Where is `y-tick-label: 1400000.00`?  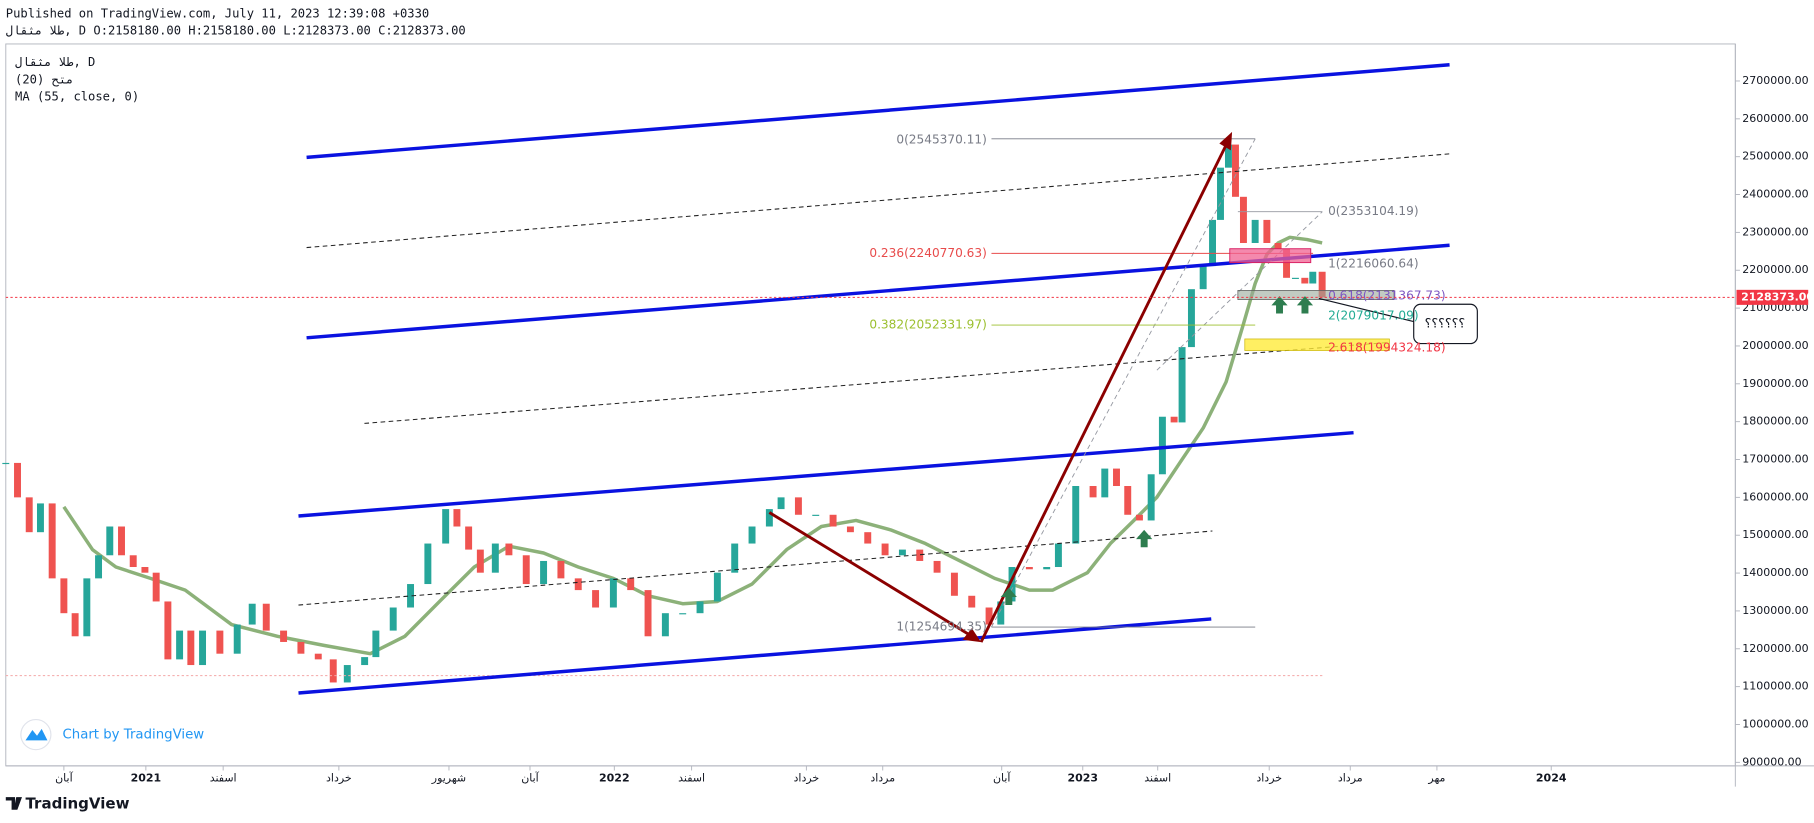
y-tick-label: 1400000.00 is located at coordinates (1775, 572).